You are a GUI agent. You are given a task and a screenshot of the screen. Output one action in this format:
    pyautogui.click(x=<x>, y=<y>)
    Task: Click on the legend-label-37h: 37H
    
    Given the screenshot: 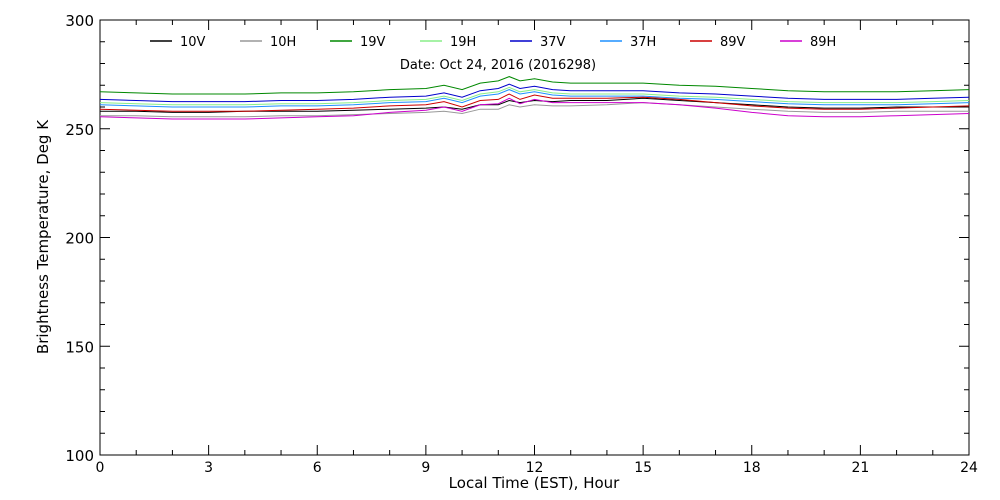 What is the action you would take?
    pyautogui.click(x=643, y=42)
    